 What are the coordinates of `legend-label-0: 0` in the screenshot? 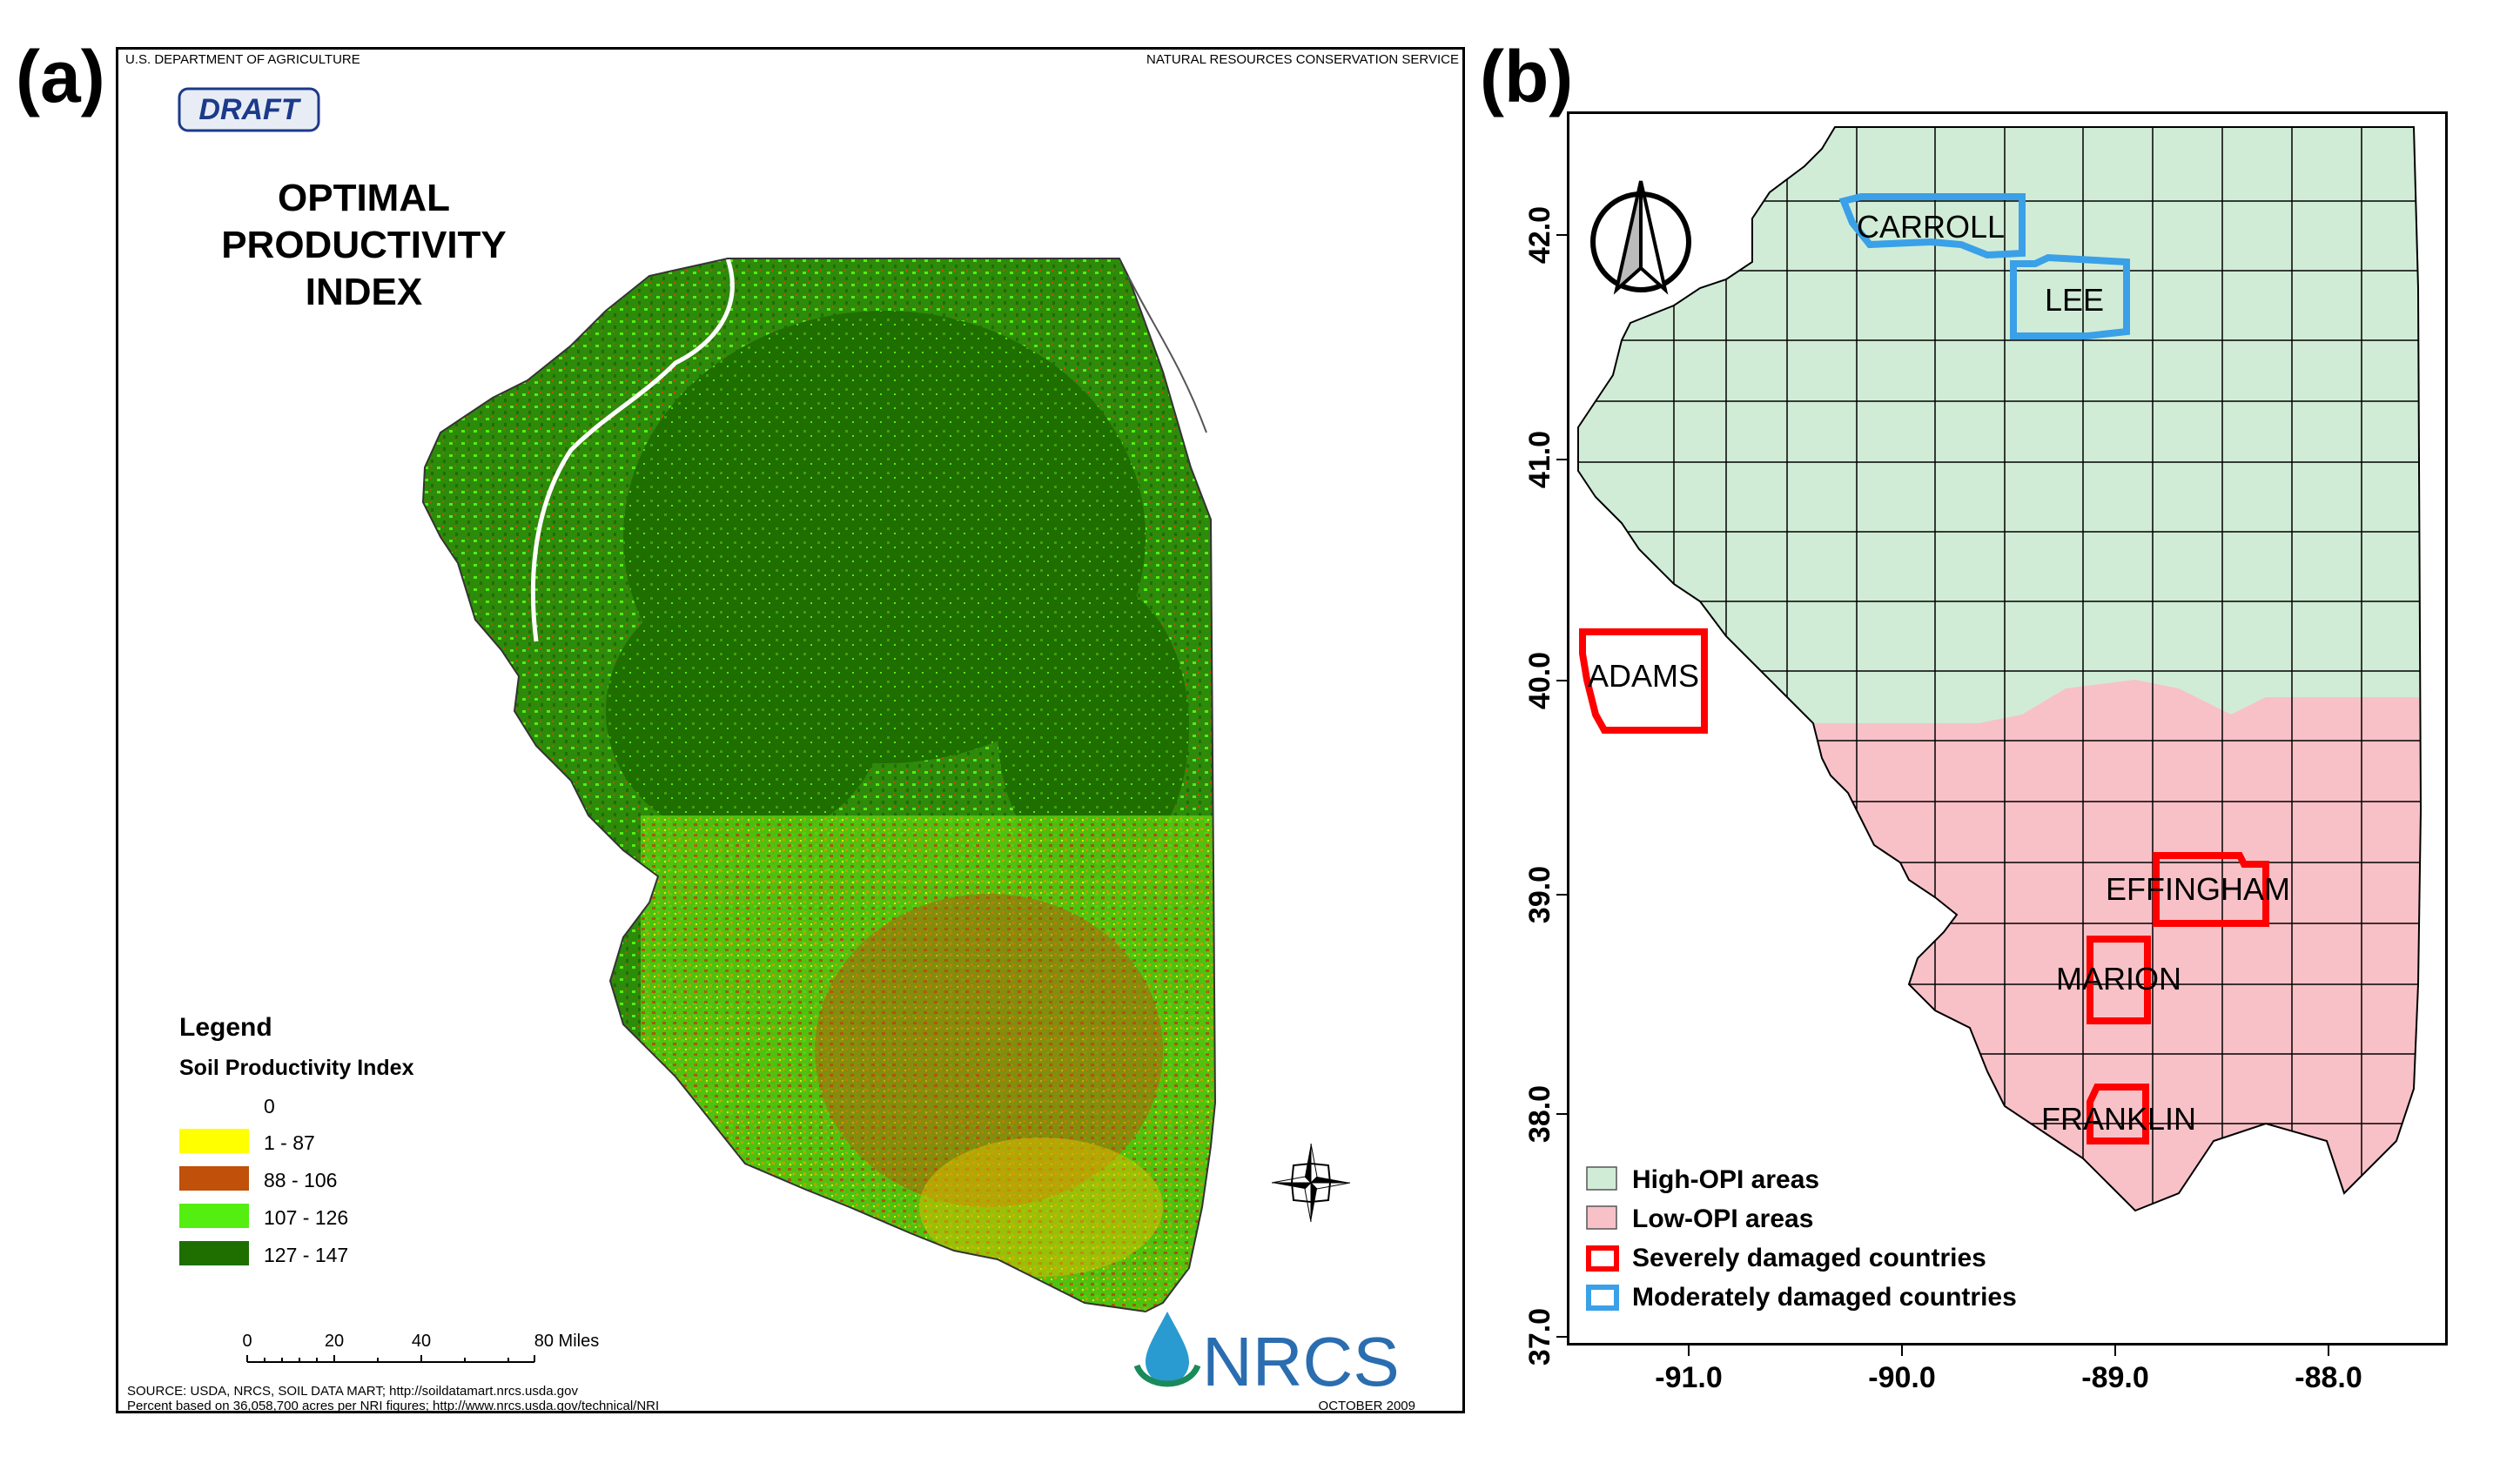 It's located at (269, 1106).